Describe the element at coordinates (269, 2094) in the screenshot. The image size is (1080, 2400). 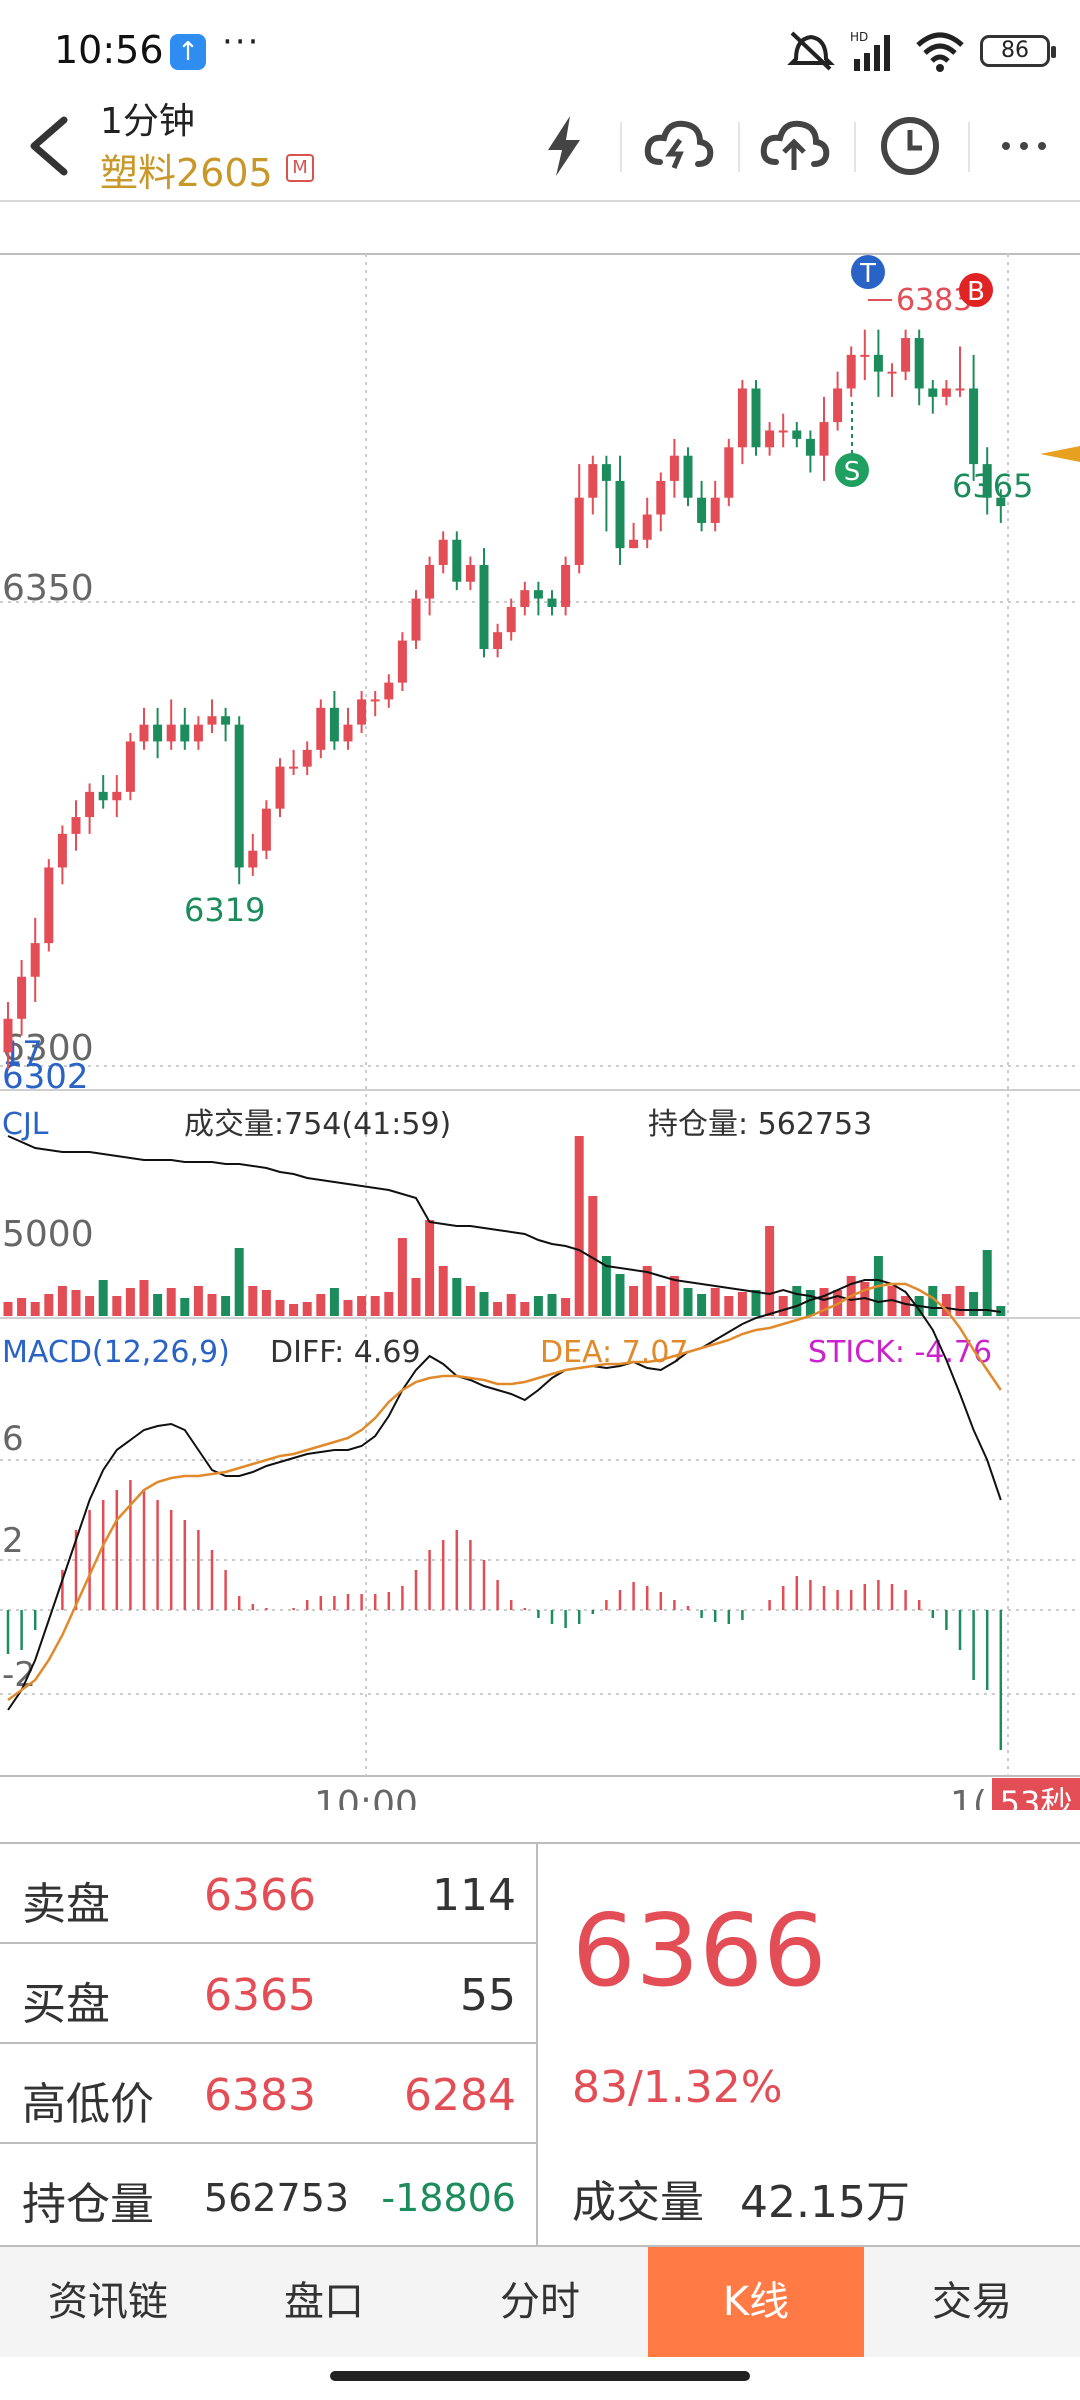
I see `high-low-row: 高低价 6383 6284` at that location.